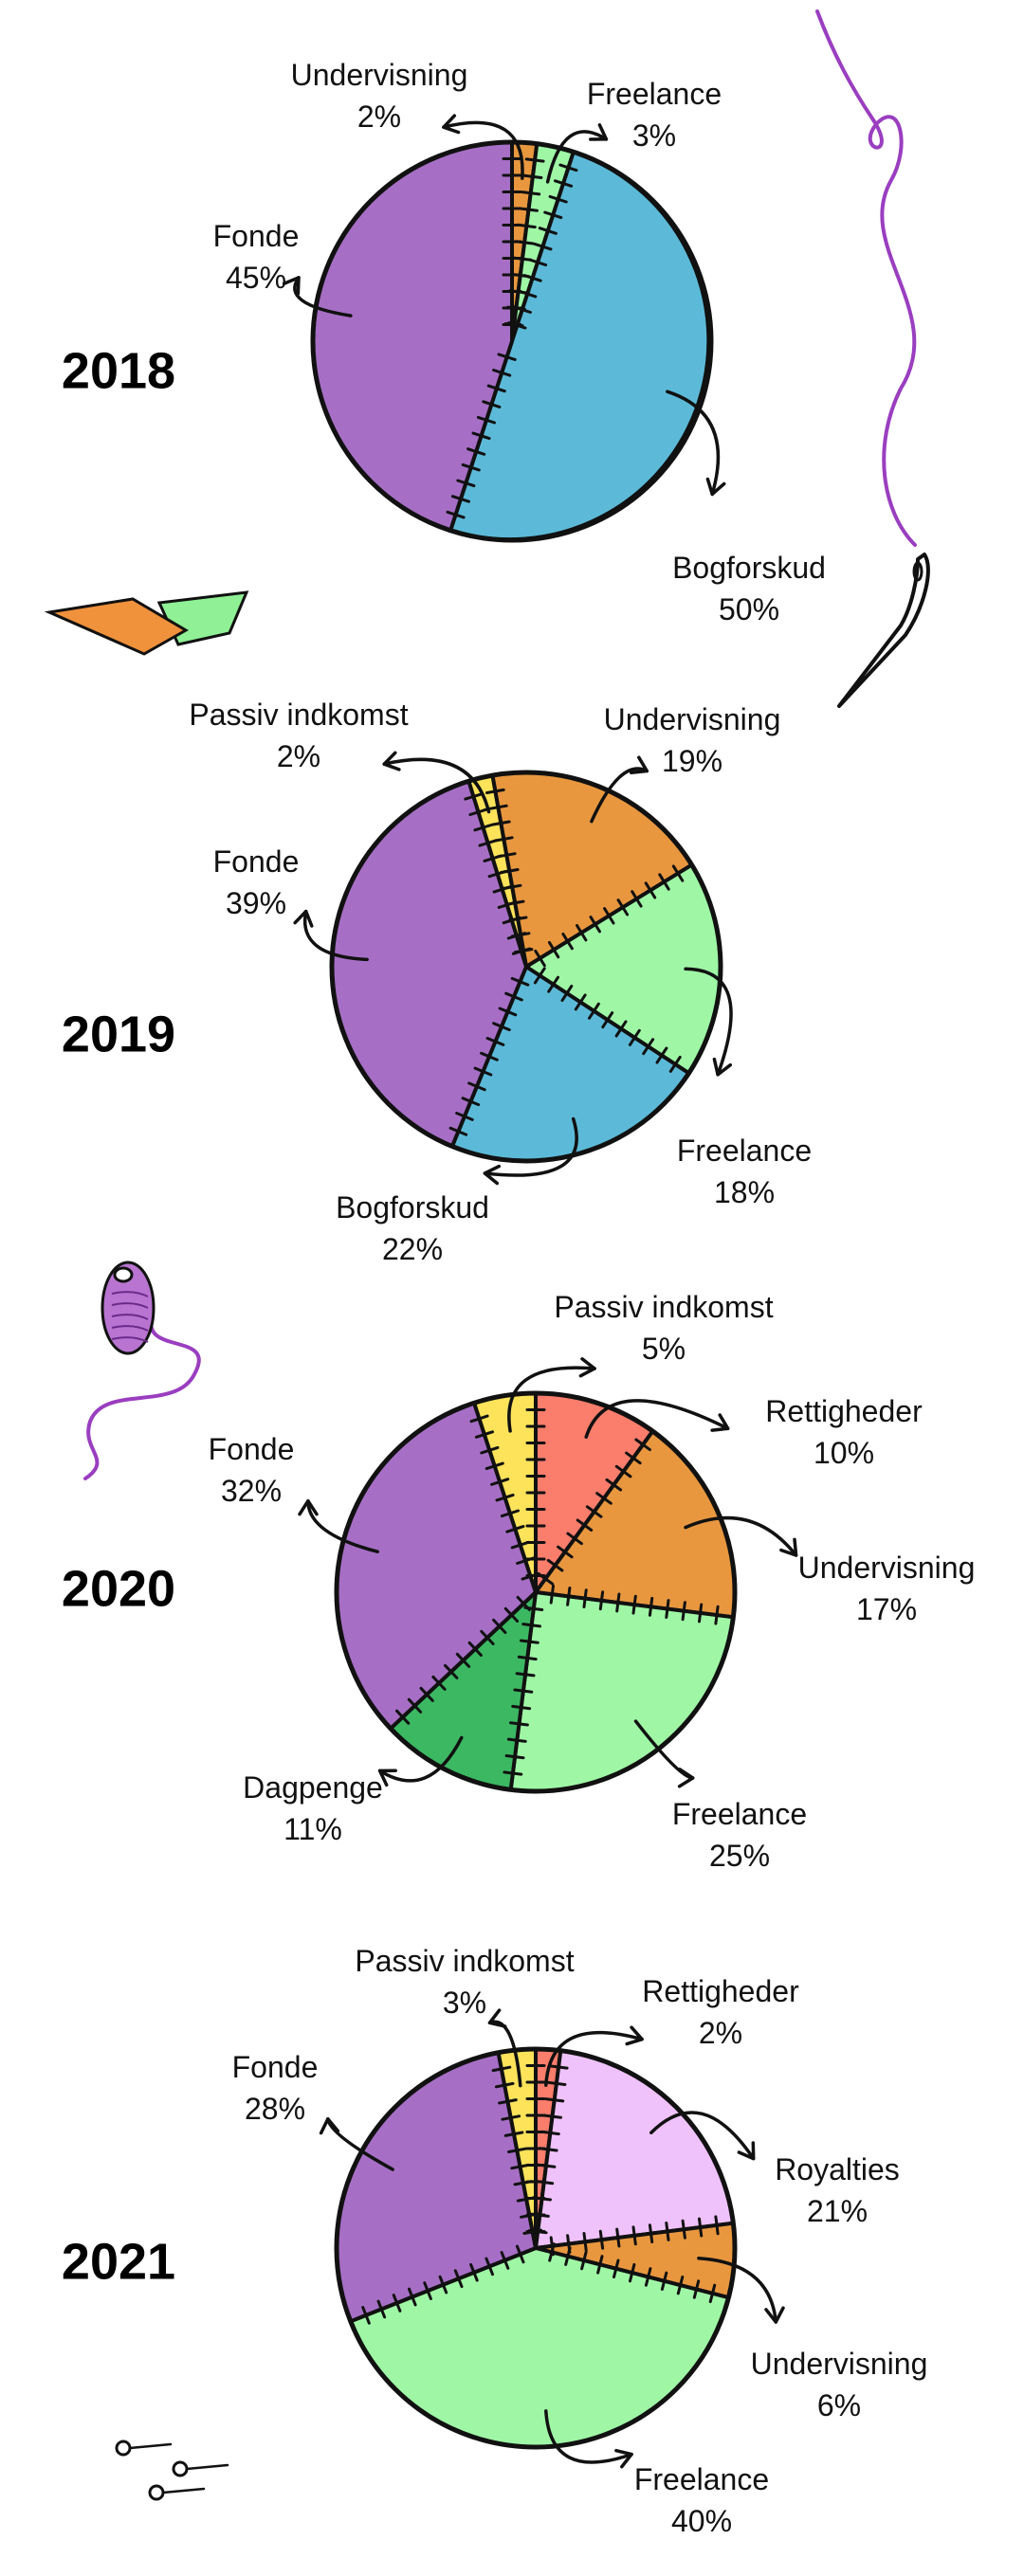 The width and height of the screenshot is (1024, 2576). What do you see at coordinates (313, 1808) in the screenshot?
I see `slice-label-dagpenge: Dagpenge 11%` at bounding box center [313, 1808].